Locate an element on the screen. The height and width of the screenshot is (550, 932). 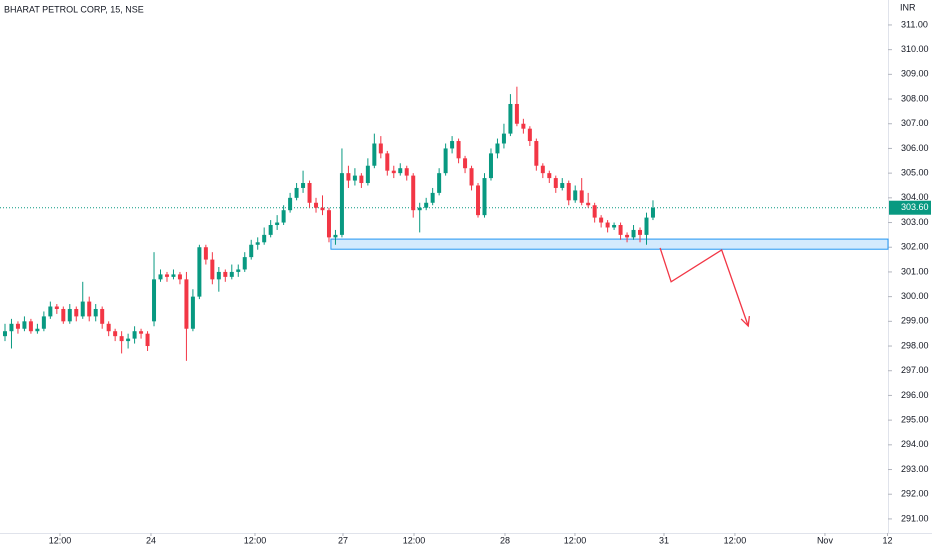
y-tick-label: 295.00 is located at coordinates (915, 420).